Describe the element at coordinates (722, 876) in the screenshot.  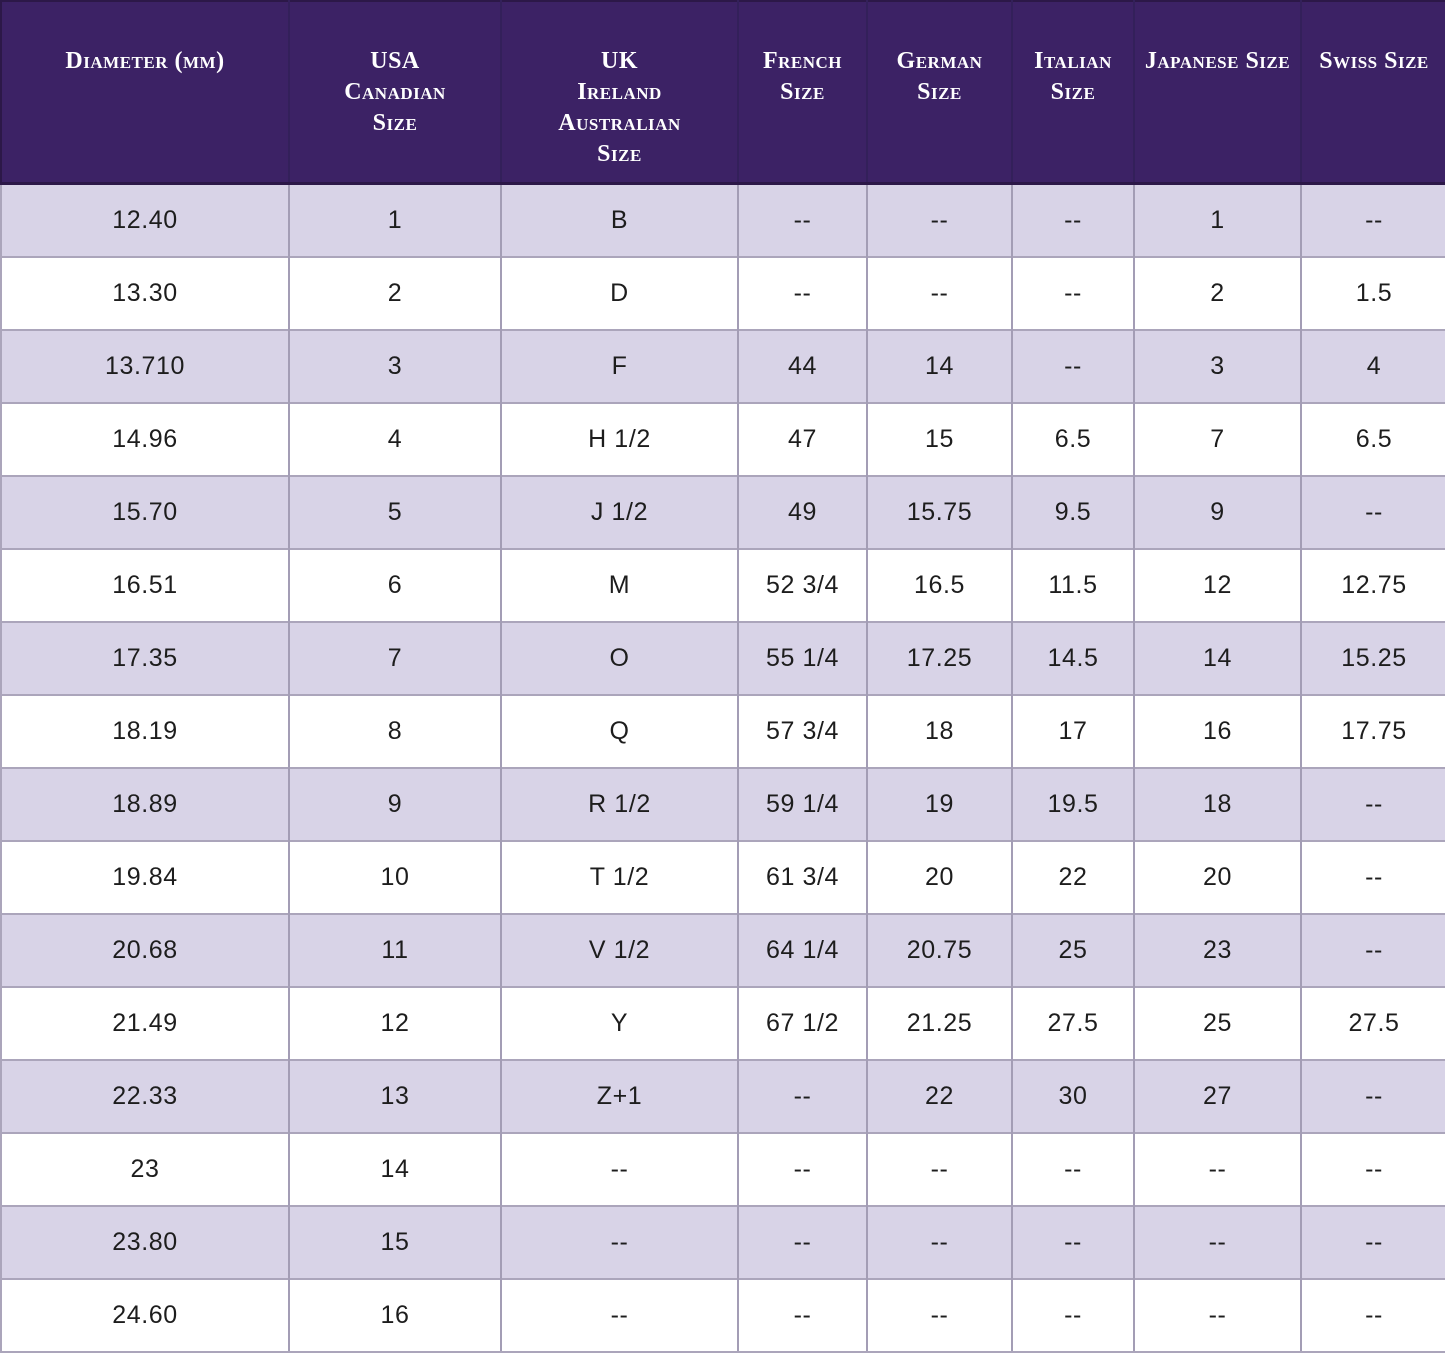
I see `table-row: 19.84 10 T 1/2 61 3/4 20 22 20 --` at that location.